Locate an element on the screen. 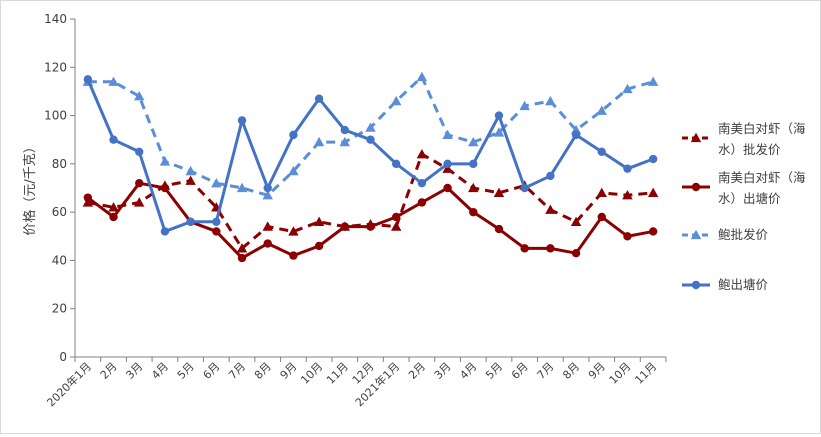 The width and height of the screenshot is (821, 437). y-tick-label: 20 is located at coordinates (59, 309).